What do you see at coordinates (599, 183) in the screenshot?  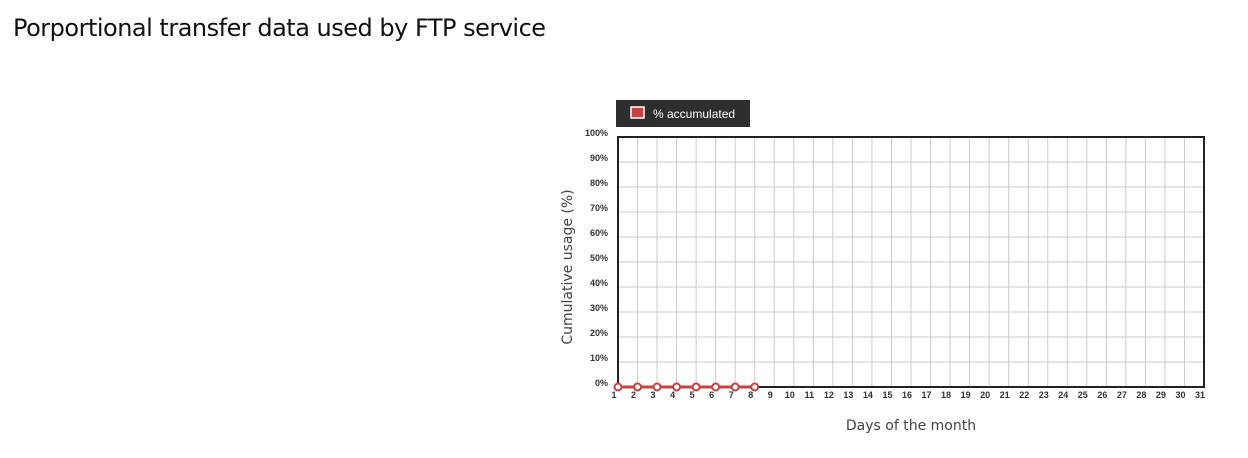 I see `y-tick-label: 80%` at bounding box center [599, 183].